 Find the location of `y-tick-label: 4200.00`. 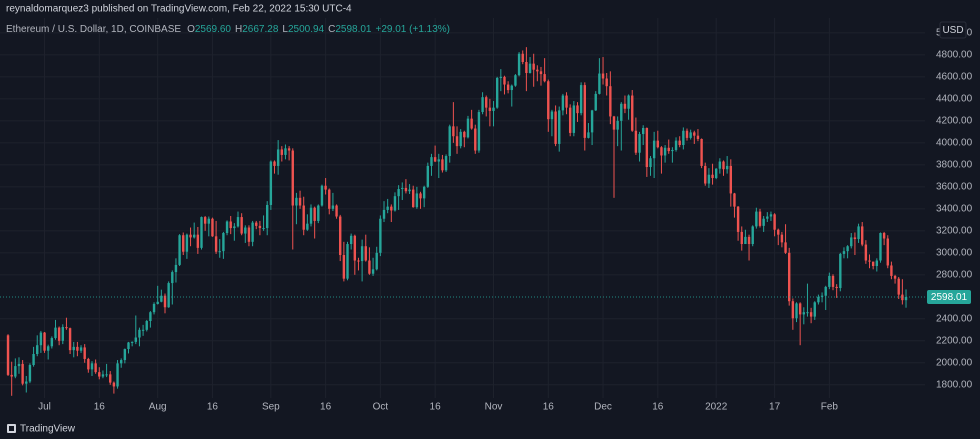

y-tick-label: 4200.00 is located at coordinates (954, 120).